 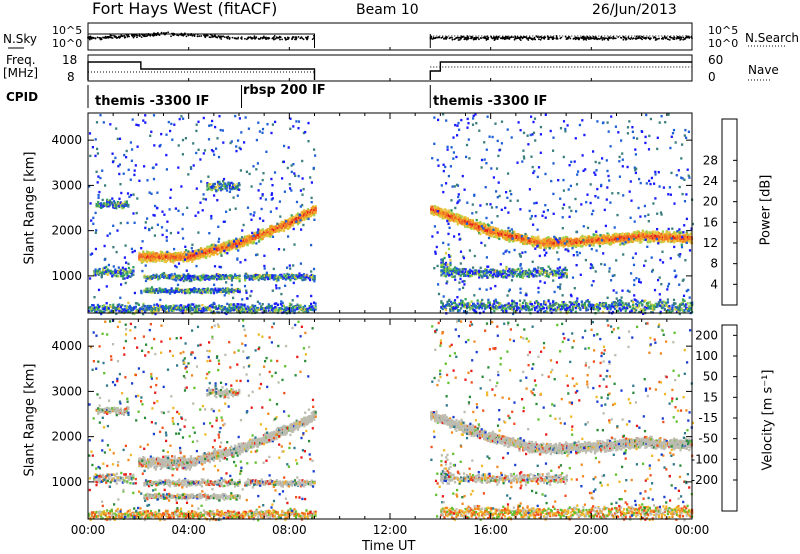 I want to click on nsearch-tick-bottom: 10^0, so click(x=723, y=43).